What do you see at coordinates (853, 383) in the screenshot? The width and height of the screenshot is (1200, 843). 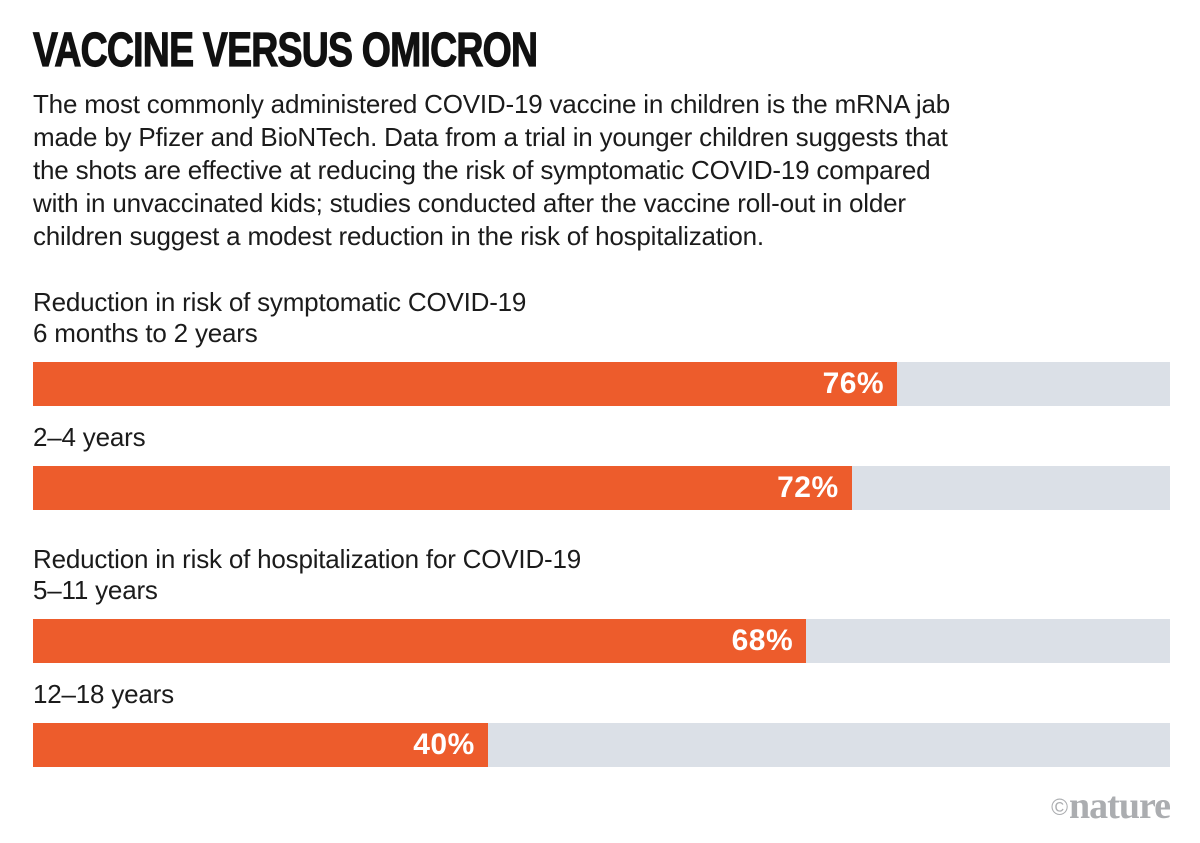 I see `bar-value: 76%` at bounding box center [853, 383].